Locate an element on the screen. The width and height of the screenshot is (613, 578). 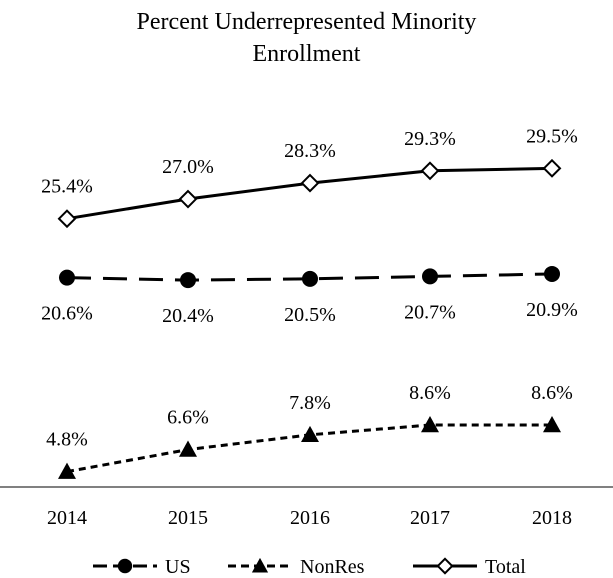
data-point-total-2016 is located at coordinates (310, 183).